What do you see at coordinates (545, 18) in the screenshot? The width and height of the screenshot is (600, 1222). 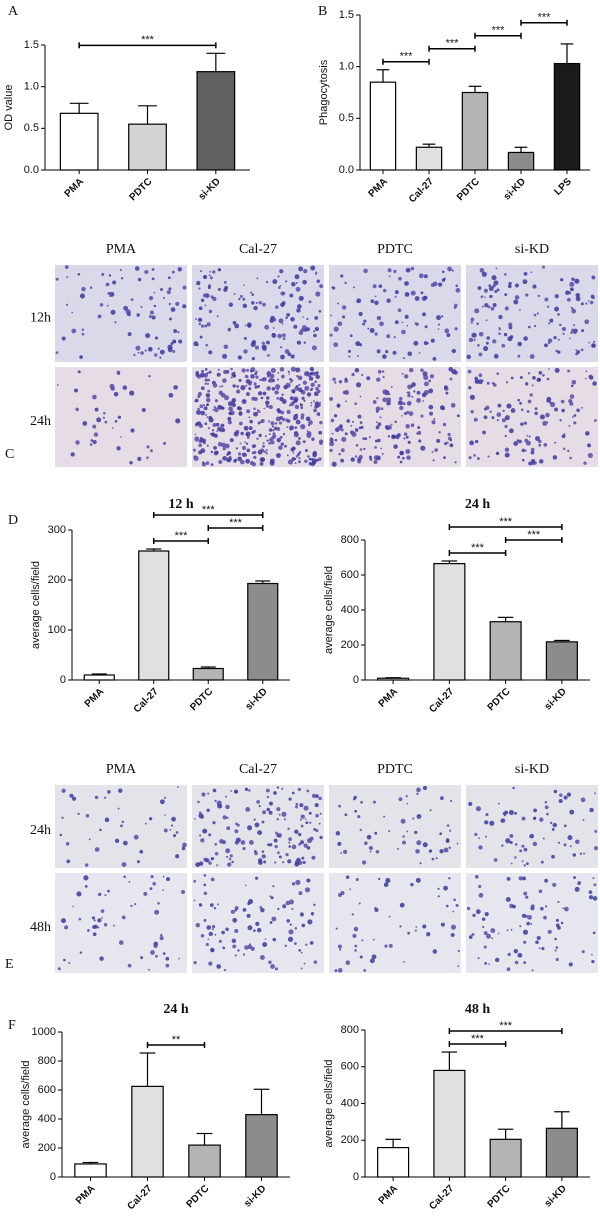 I see `significance-label: ***` at bounding box center [545, 18].